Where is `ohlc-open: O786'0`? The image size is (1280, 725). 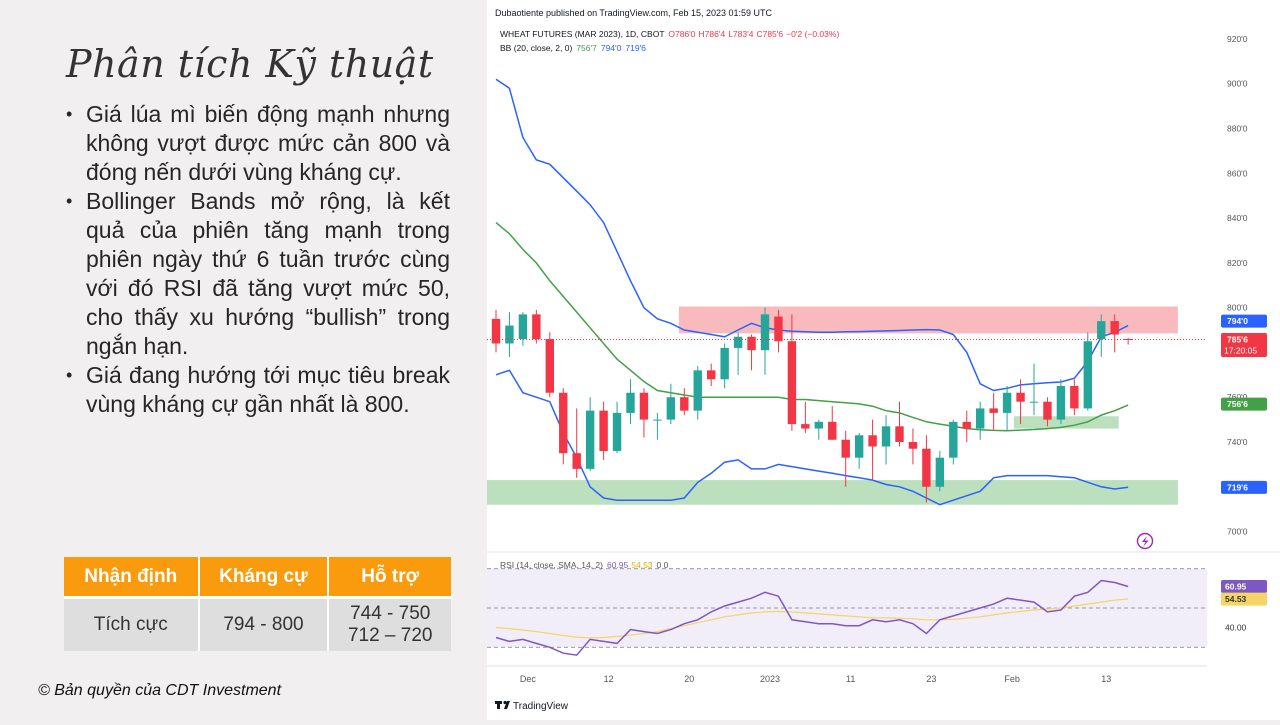
ohlc-open: O786'0 is located at coordinates (681, 34).